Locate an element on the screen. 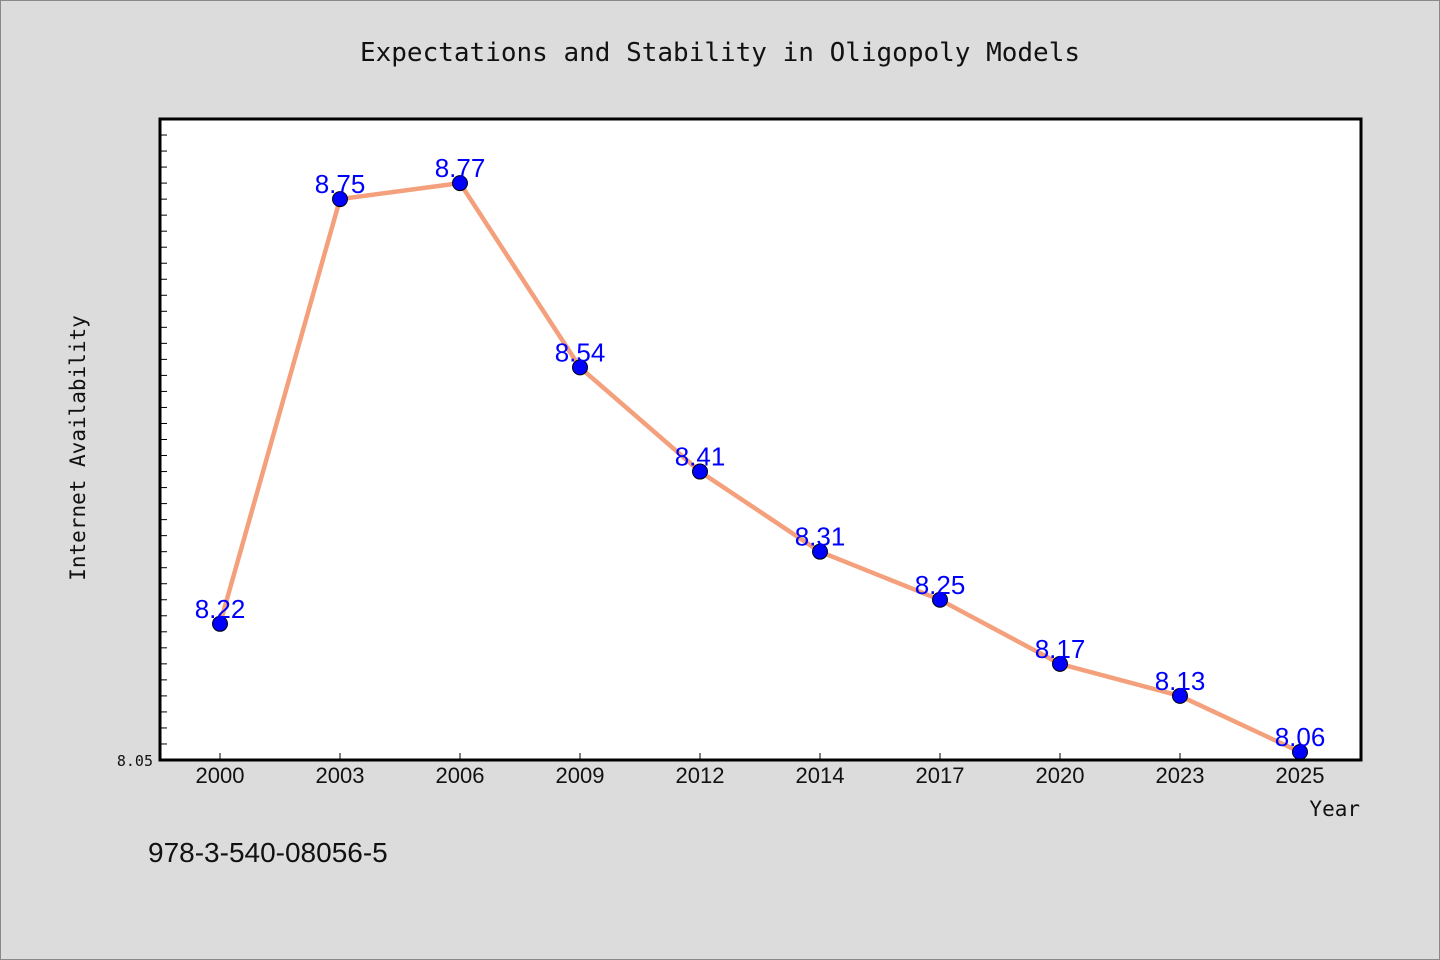 The width and height of the screenshot is (1440, 960). y-tick-label: 8.05 is located at coordinates (135, 761).